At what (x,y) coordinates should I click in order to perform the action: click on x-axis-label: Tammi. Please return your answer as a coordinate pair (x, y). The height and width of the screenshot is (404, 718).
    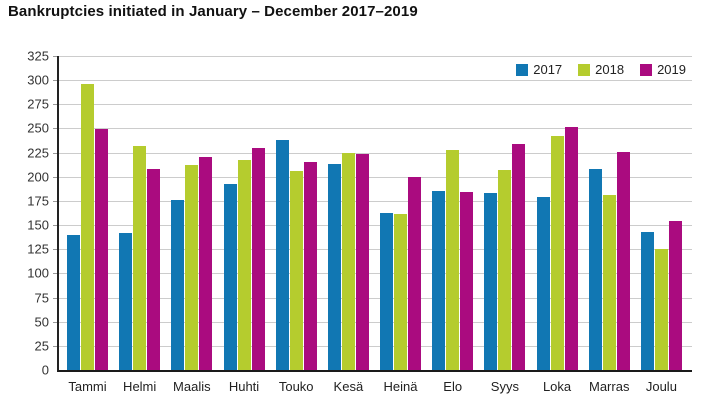
    Looking at the image, I should click on (87, 386).